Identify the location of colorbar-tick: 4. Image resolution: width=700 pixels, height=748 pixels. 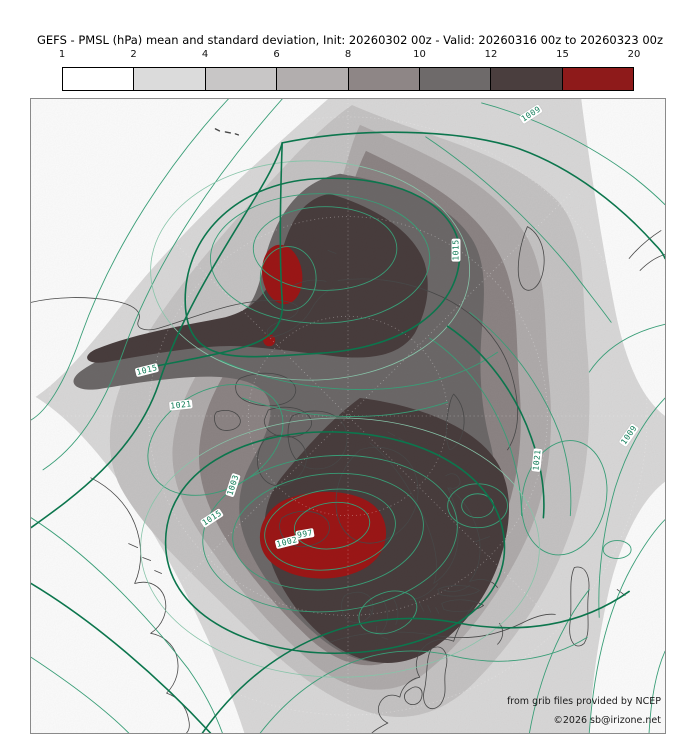
(205, 54).